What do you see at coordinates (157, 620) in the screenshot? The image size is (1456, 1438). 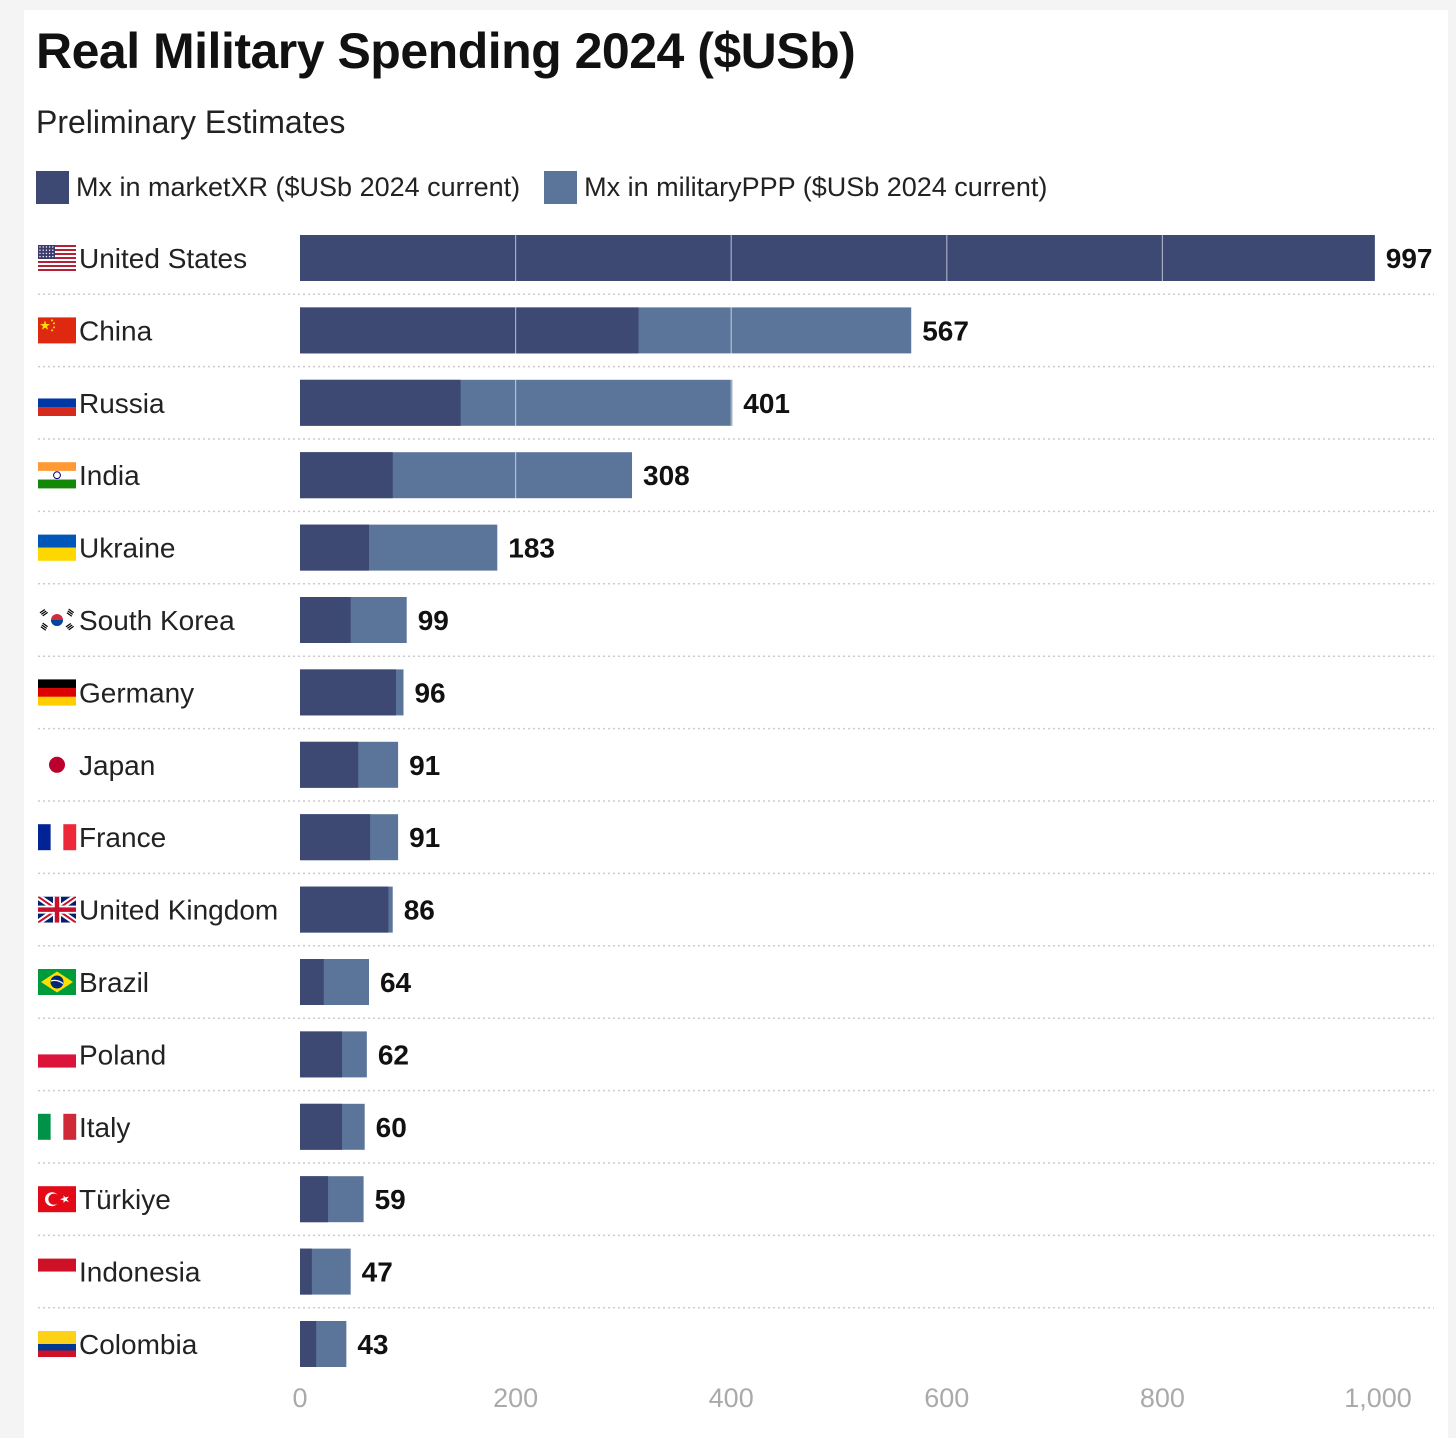 I see `category-label: South Korea` at bounding box center [157, 620].